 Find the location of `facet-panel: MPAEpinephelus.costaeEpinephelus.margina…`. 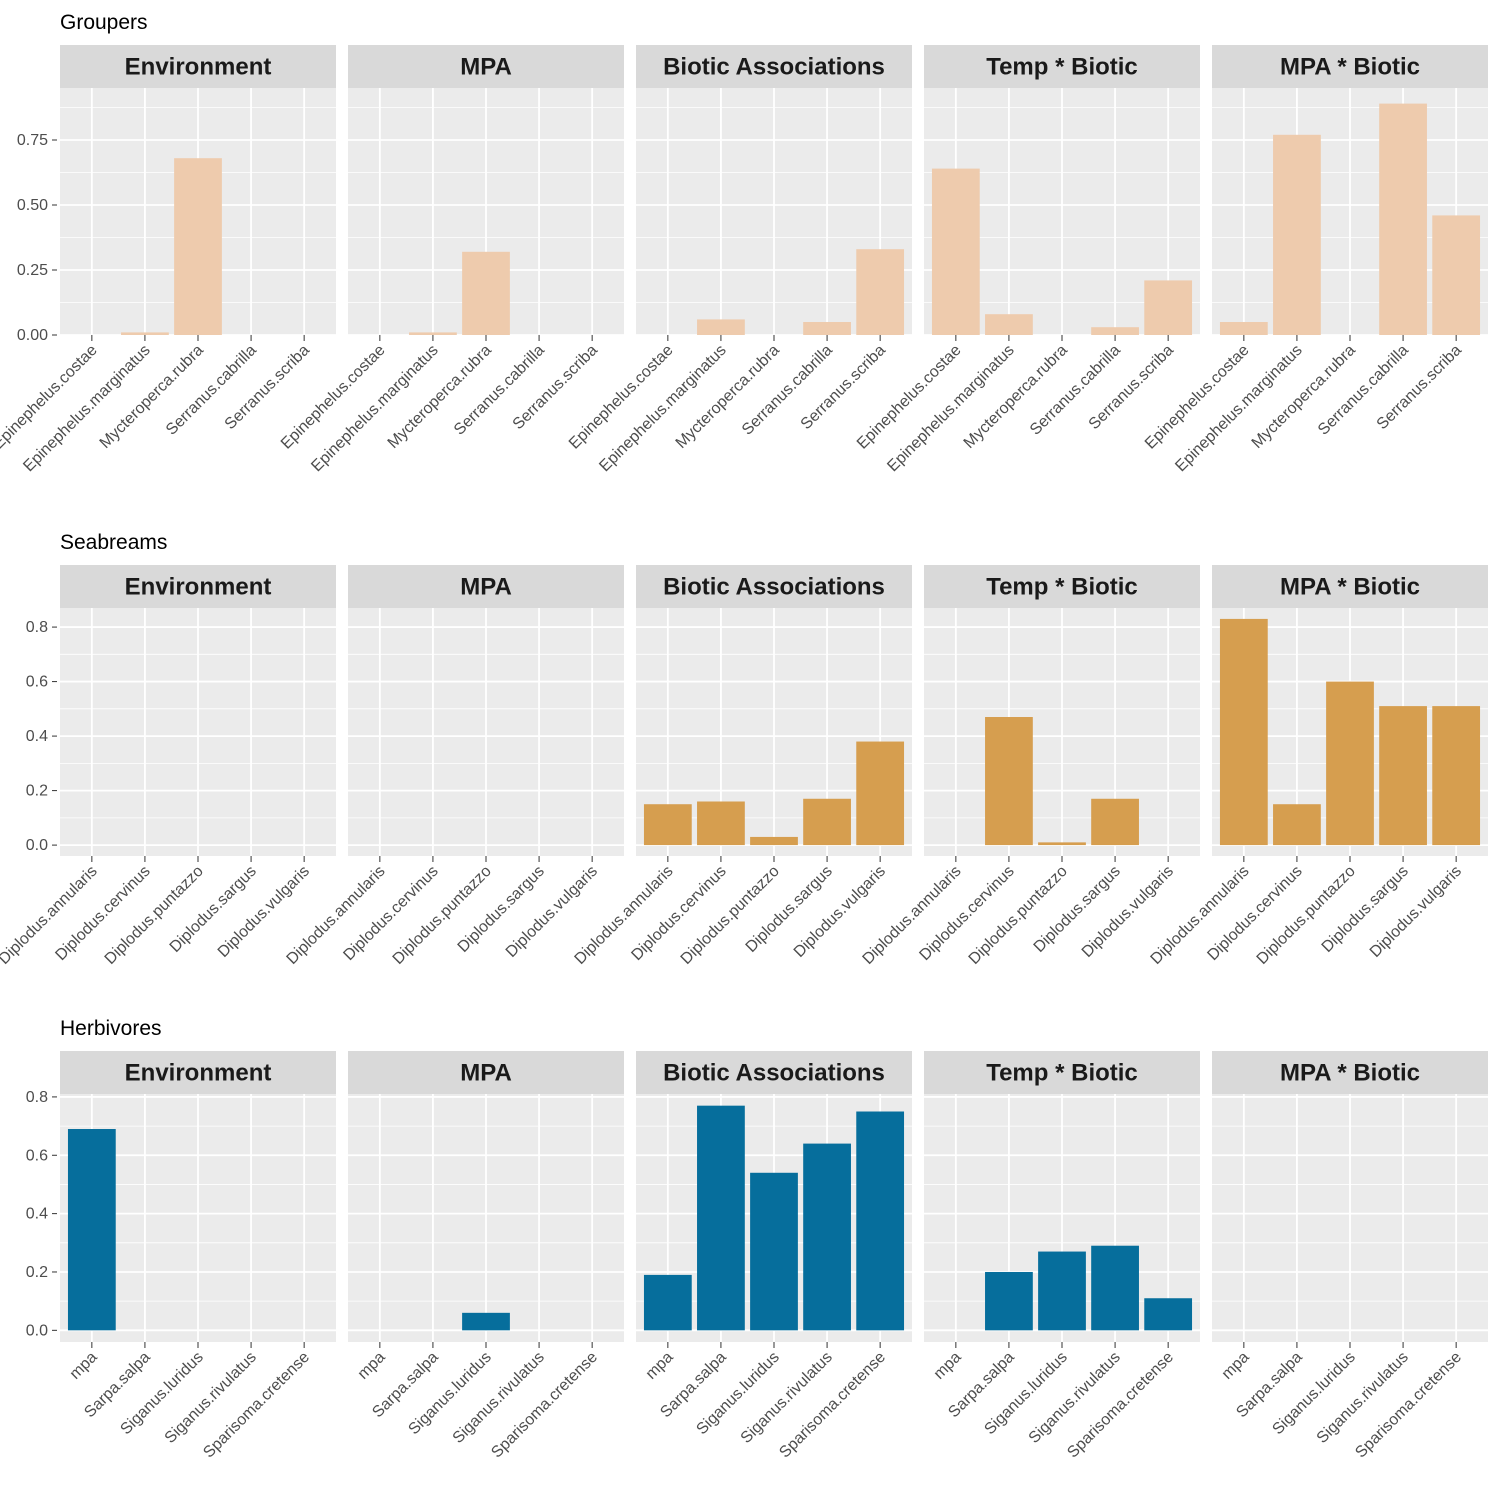

facet-panel: MPAEpinephelus.costaeEpinephelus.margina… is located at coordinates (451, 260).